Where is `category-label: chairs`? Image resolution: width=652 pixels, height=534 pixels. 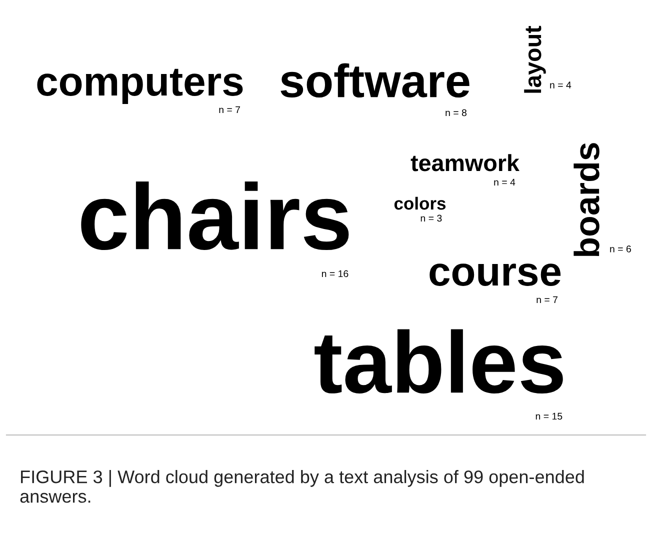
category-label: chairs is located at coordinates (215, 216).